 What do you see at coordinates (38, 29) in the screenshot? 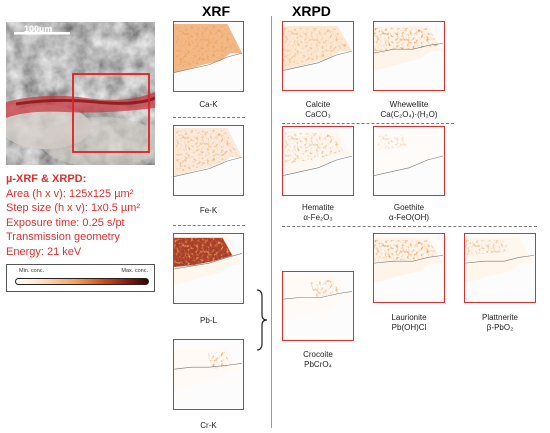
I see `scale-bar-label: 100µm` at bounding box center [38, 29].